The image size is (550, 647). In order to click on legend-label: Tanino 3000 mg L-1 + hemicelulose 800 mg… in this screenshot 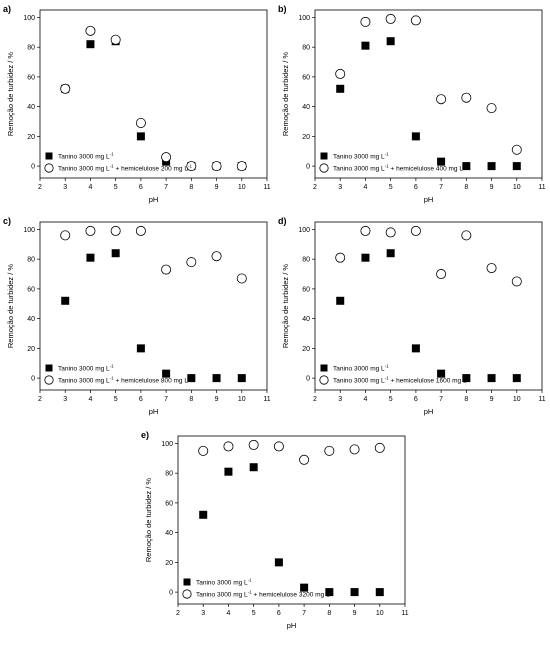, I will do `click(125, 379)`.